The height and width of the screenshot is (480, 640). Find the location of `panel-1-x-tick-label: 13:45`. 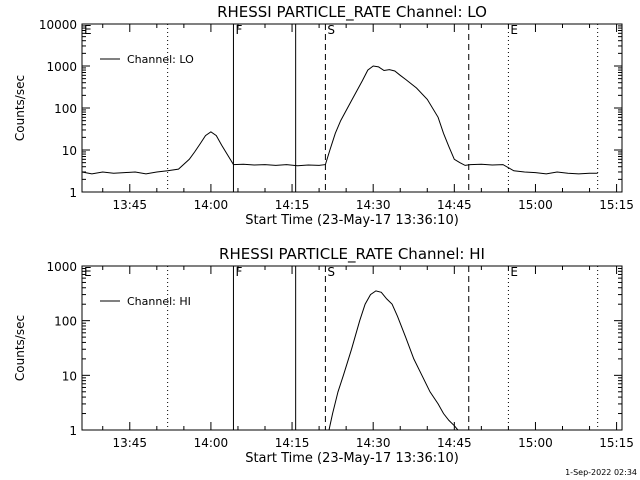

panel-1-x-tick-label: 13:45 is located at coordinates (129, 205).